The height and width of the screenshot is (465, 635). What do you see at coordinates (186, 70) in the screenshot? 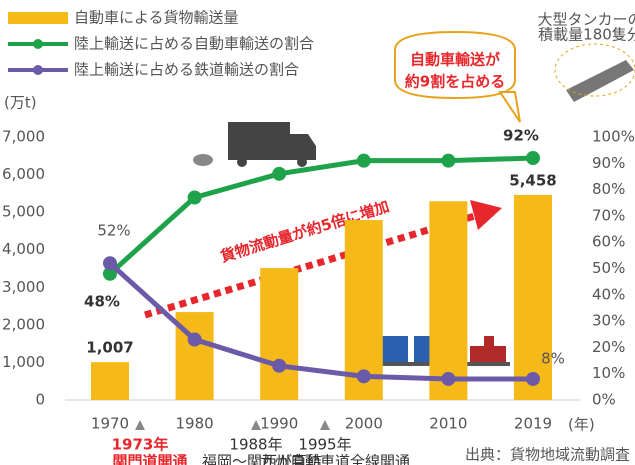
I see `legend-label: 陸上輸送に占める鉄道輸送の割合` at bounding box center [186, 70].